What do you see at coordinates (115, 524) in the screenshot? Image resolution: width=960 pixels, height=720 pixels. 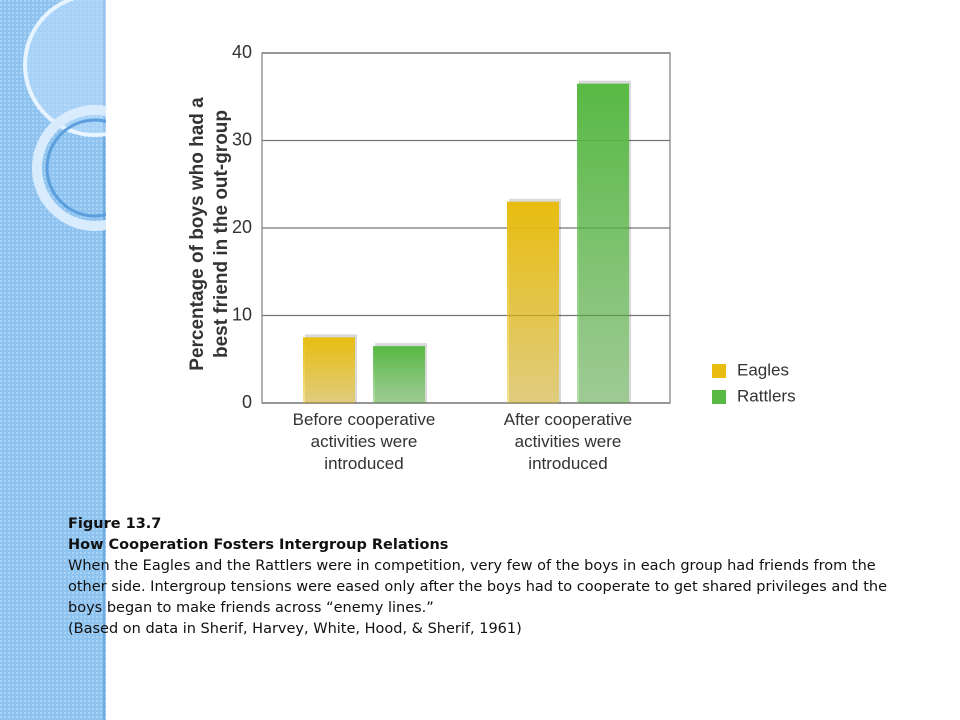 I see `figure-number: Figure 13.7` at bounding box center [115, 524].